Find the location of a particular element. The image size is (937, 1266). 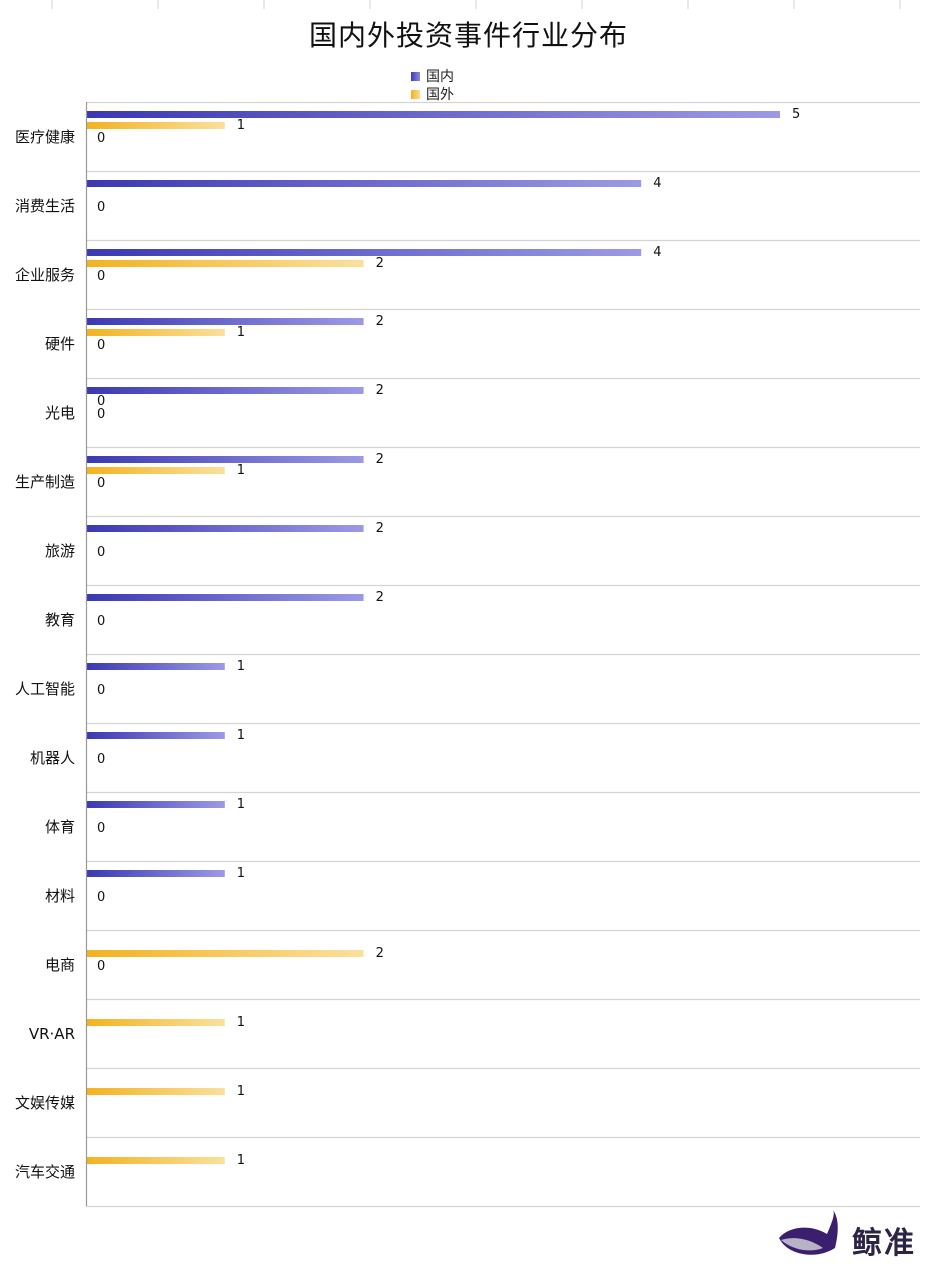

category-label: 材料 is located at coordinates (60, 896).